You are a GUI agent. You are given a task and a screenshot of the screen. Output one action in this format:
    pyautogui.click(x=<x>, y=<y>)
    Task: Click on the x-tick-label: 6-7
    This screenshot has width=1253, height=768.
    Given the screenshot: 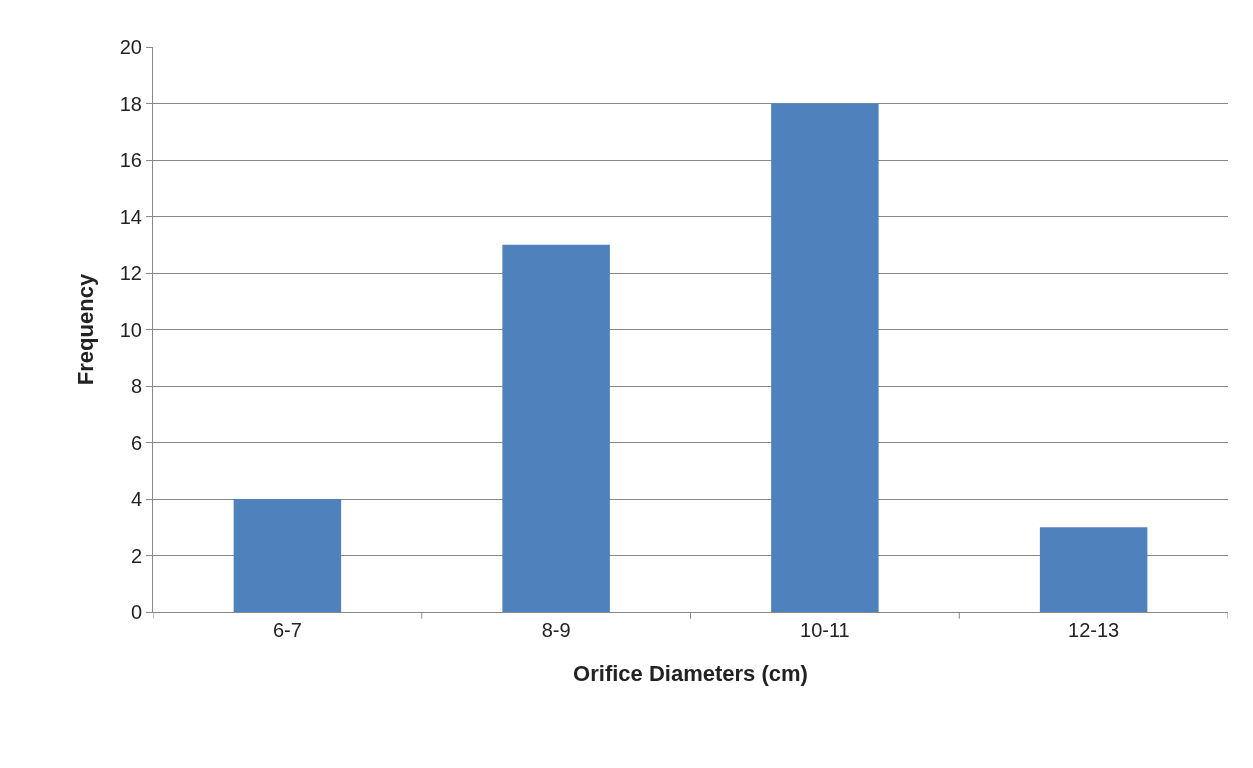 What is the action you would take?
    pyautogui.click(x=287, y=630)
    